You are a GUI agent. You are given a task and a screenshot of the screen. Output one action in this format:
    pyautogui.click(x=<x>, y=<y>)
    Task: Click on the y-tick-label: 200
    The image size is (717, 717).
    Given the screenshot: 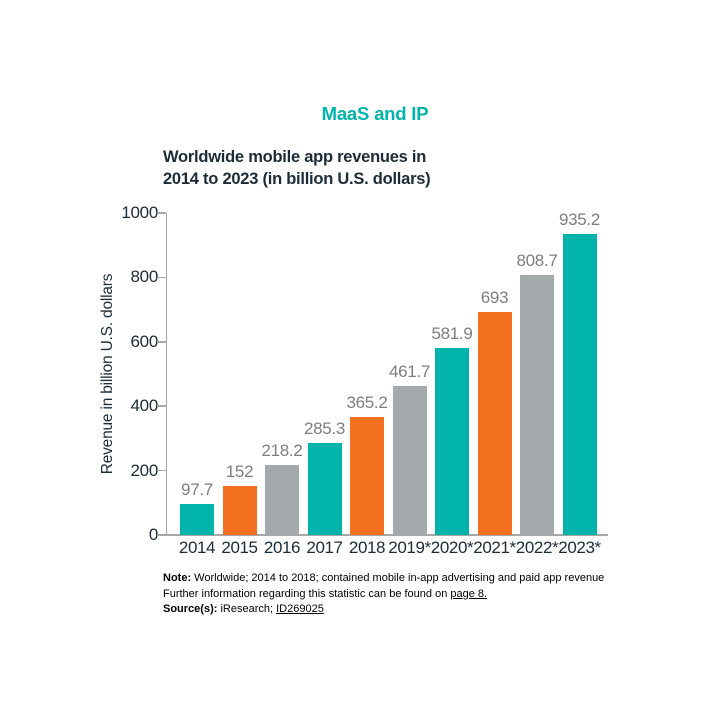 What is the action you would take?
    pyautogui.click(x=144, y=470)
    